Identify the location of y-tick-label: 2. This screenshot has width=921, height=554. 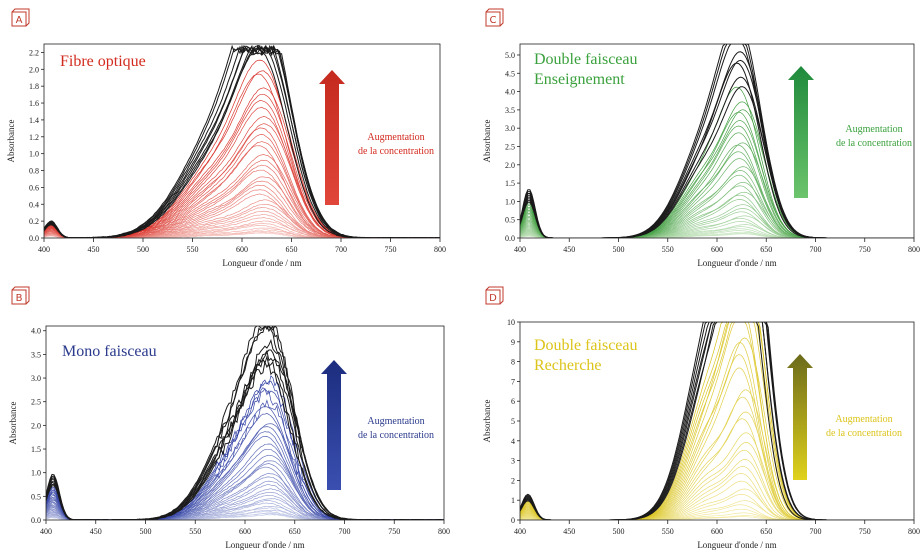
(513, 480).